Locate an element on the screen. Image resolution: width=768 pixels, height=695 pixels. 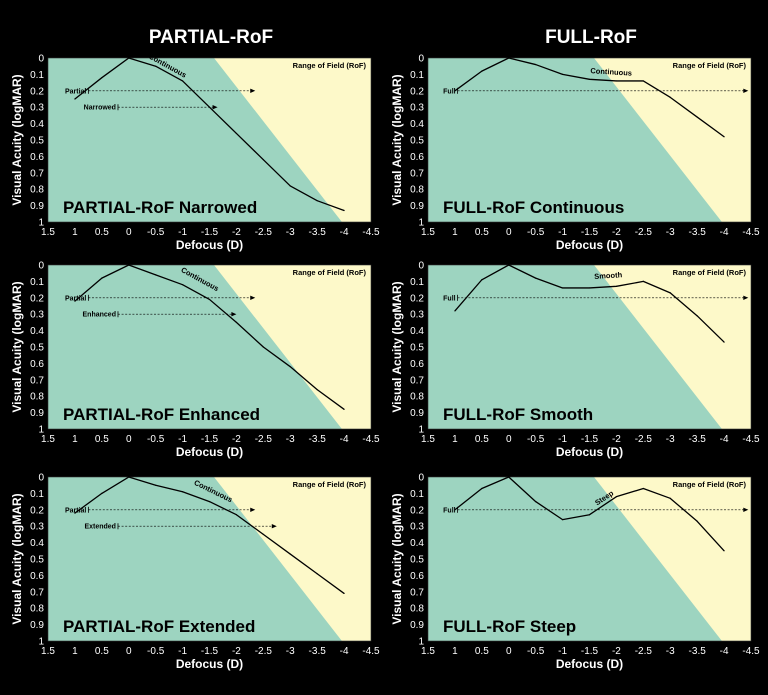
x-tick-label: -2 is located at coordinates (616, 232).